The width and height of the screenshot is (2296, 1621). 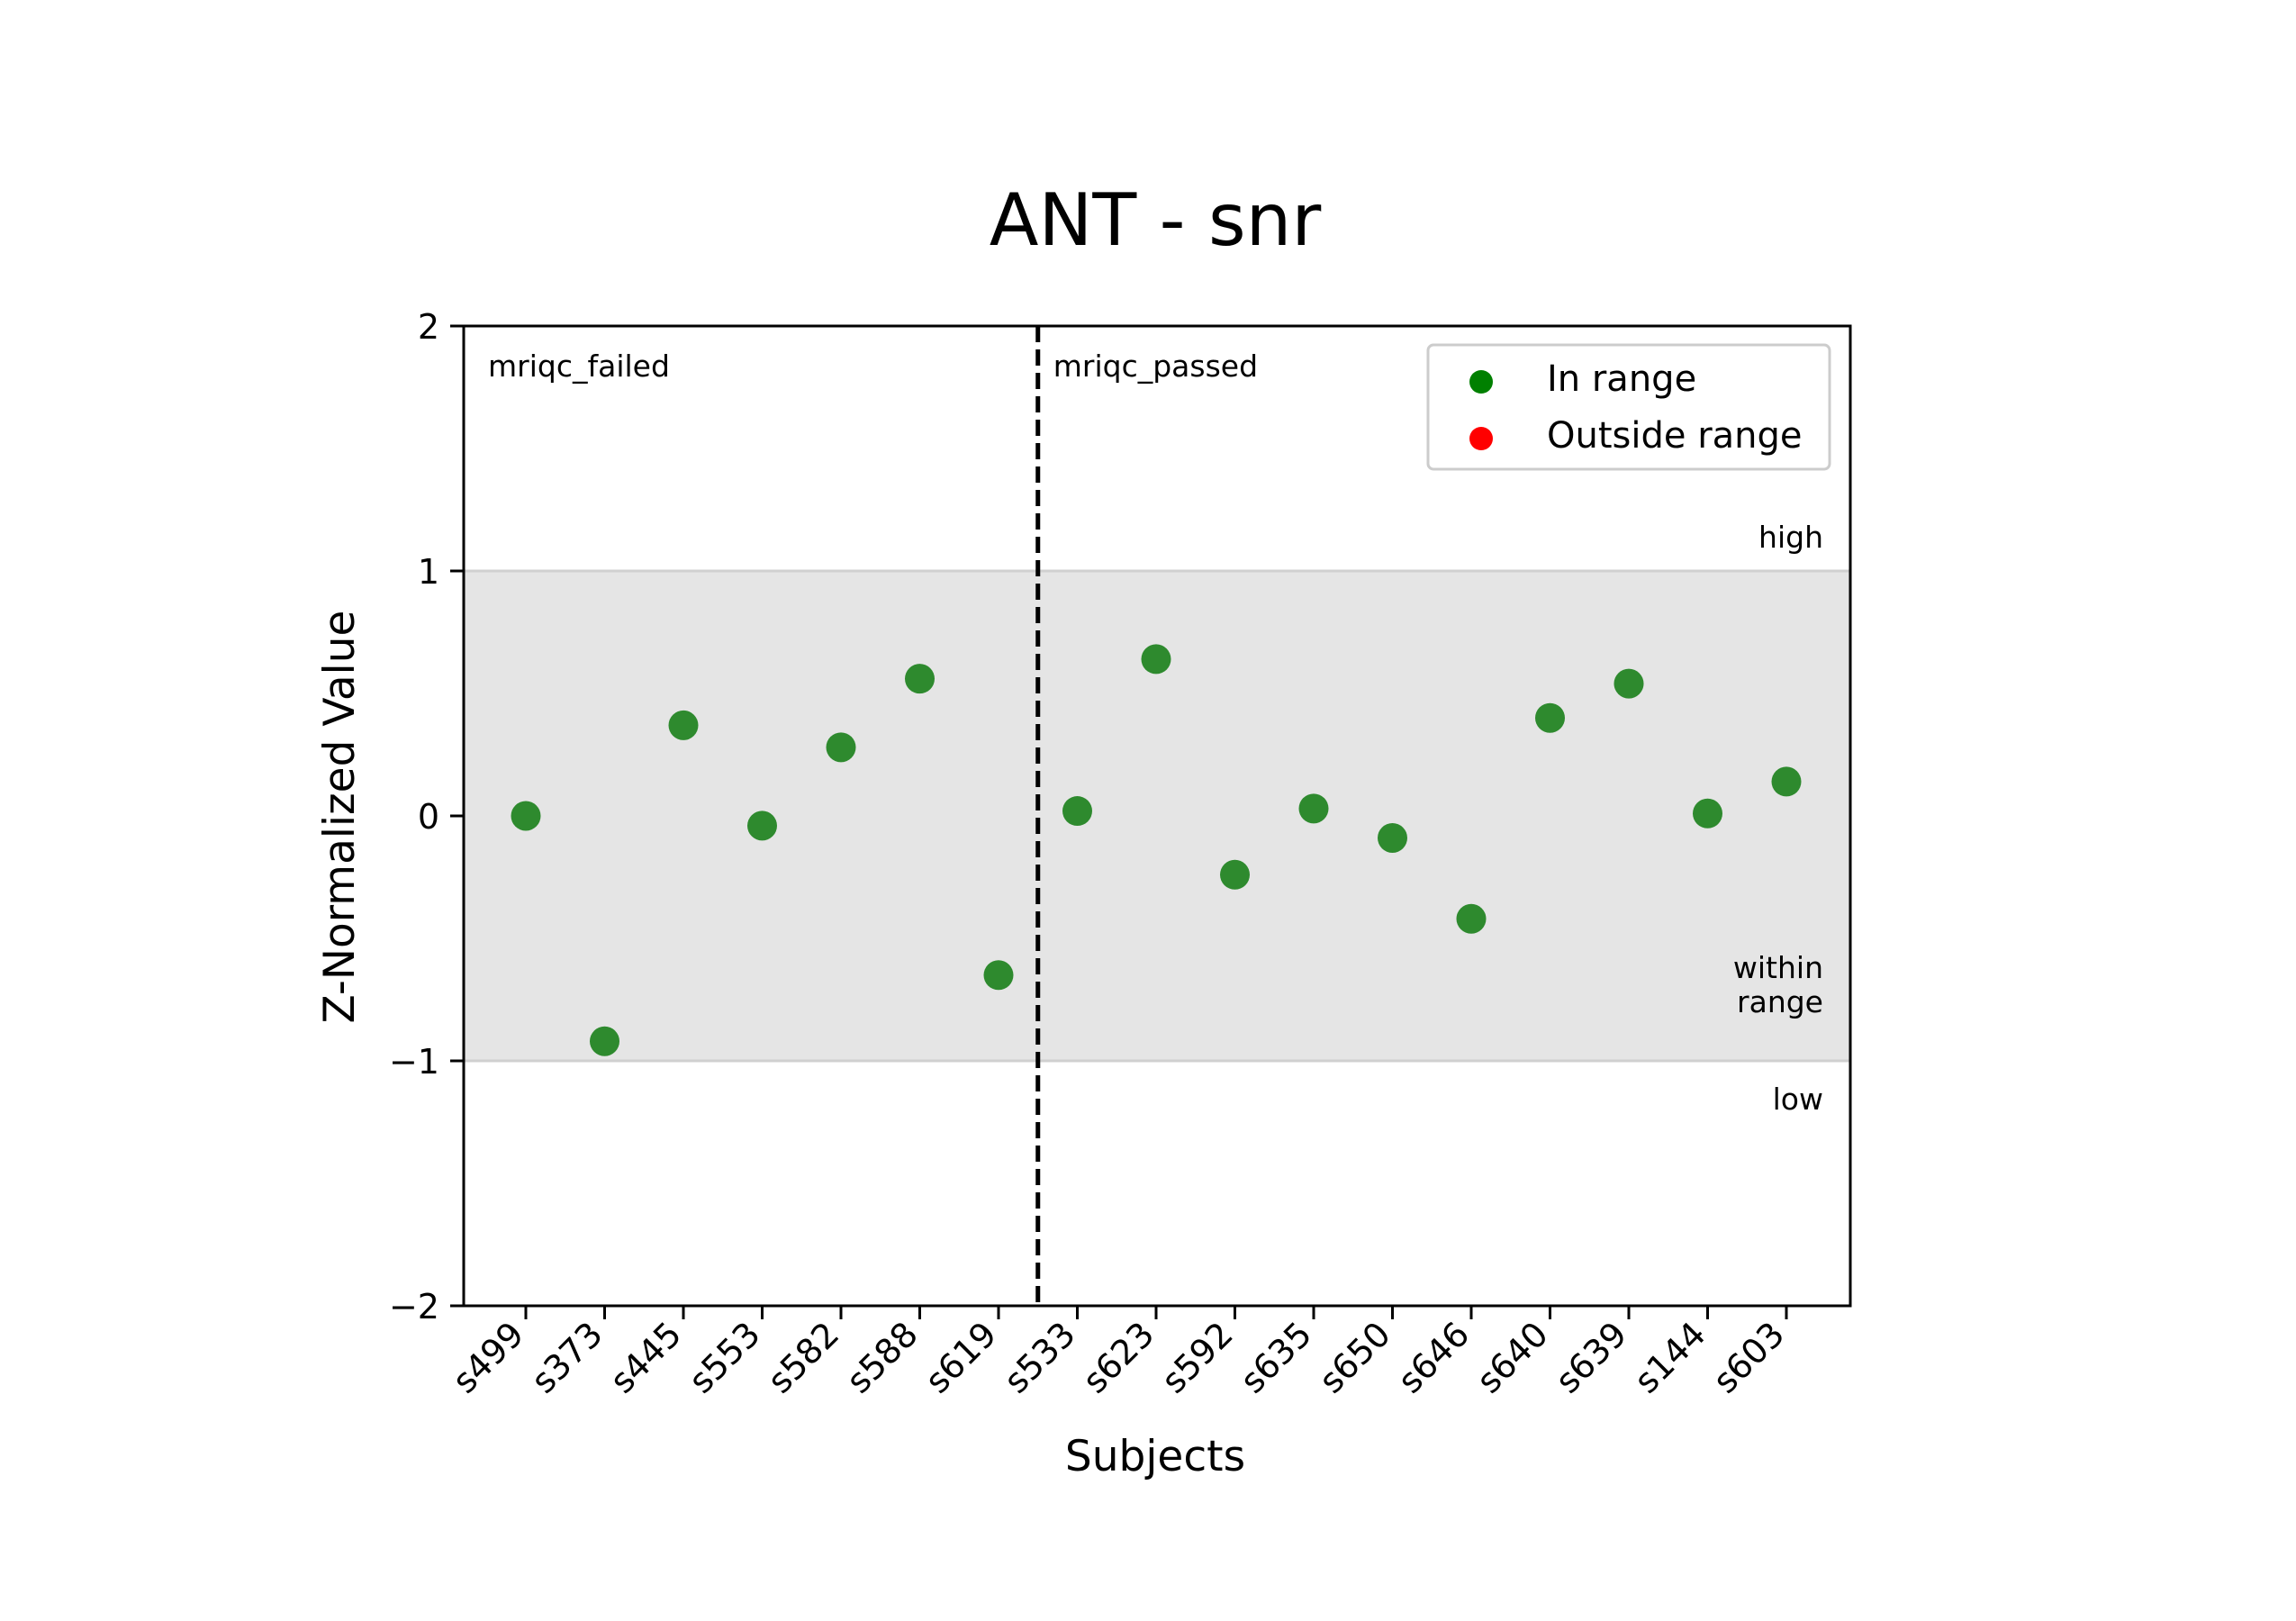 What do you see at coordinates (1481, 438) in the screenshot?
I see `legend-swatch-outside-range` at bounding box center [1481, 438].